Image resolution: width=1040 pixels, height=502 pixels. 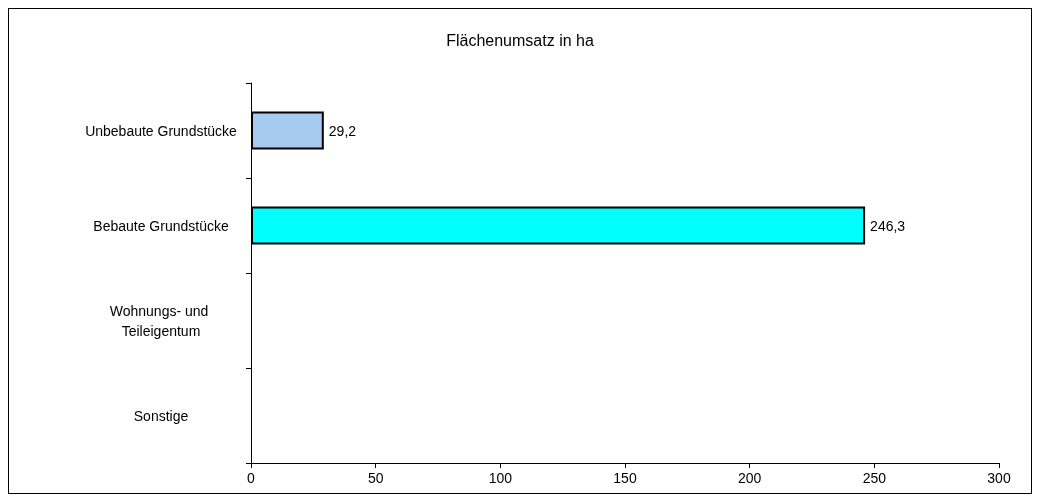 What do you see at coordinates (161, 130) in the screenshot?
I see `y-tick-label: Unbebaute Grundstücke` at bounding box center [161, 130].